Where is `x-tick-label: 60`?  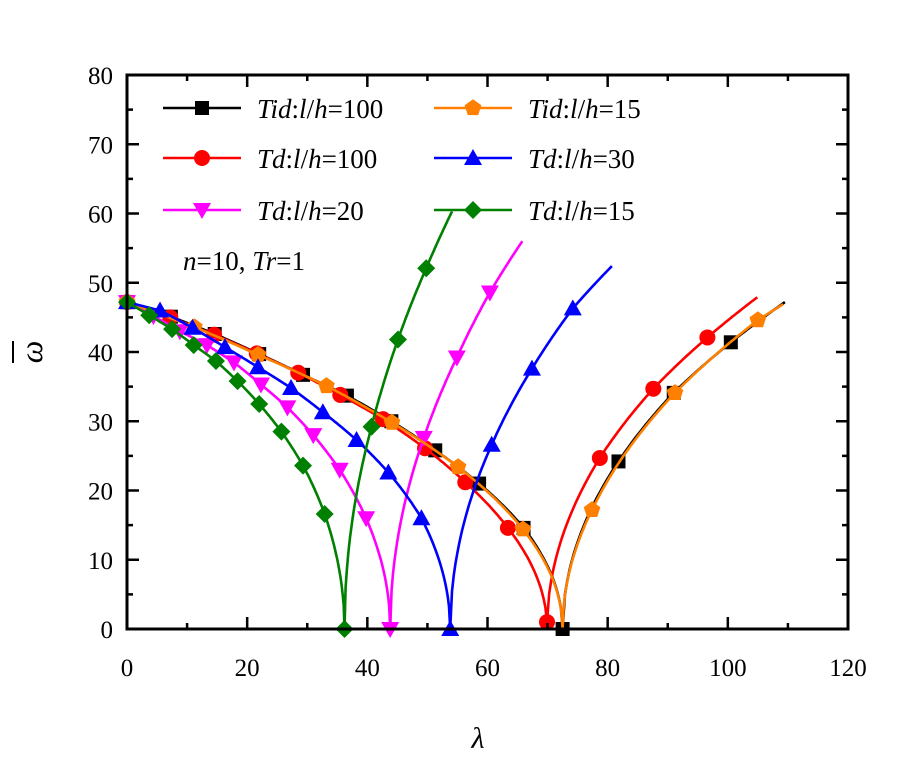 x-tick-label: 60 is located at coordinates (487, 668).